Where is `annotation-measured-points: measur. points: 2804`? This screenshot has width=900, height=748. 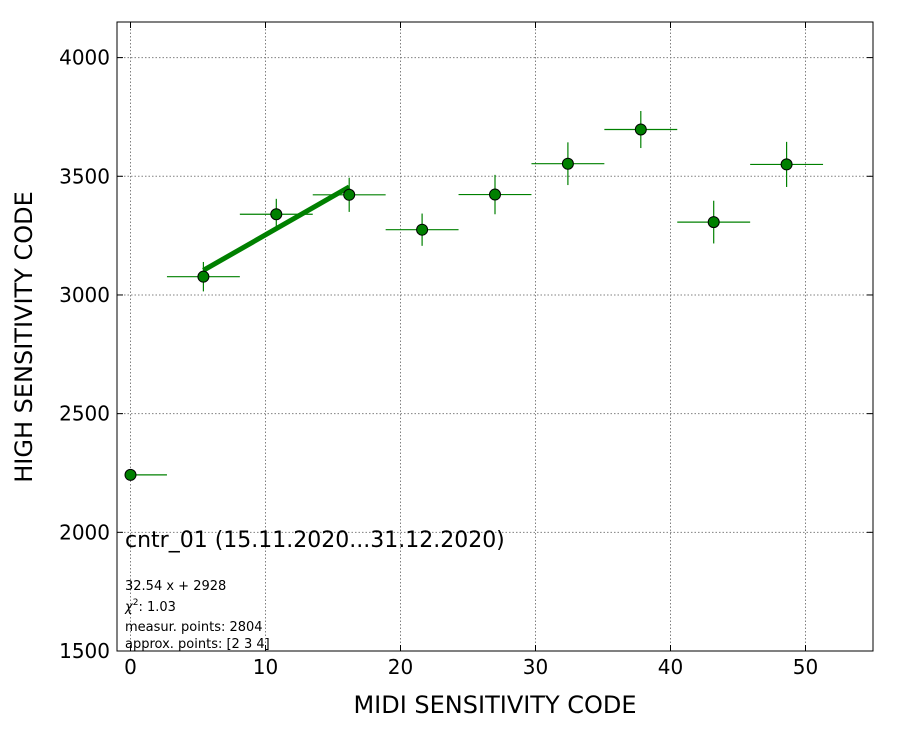 annotation-measured-points: measur. points: 2804 is located at coordinates (194, 627).